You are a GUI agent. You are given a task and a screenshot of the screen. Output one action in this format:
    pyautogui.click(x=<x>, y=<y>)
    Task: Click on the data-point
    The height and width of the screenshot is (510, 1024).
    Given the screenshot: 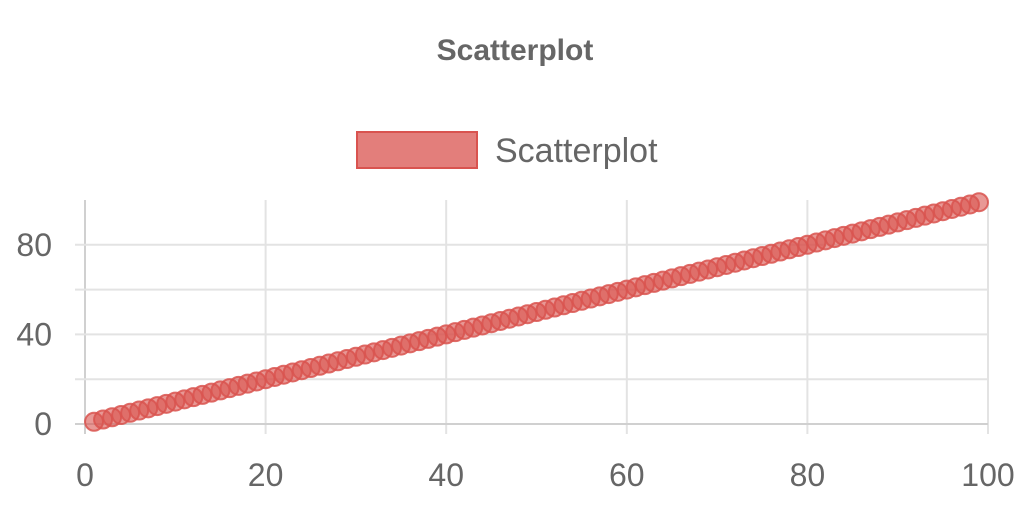 What is the action you would take?
    pyautogui.click(x=978, y=202)
    